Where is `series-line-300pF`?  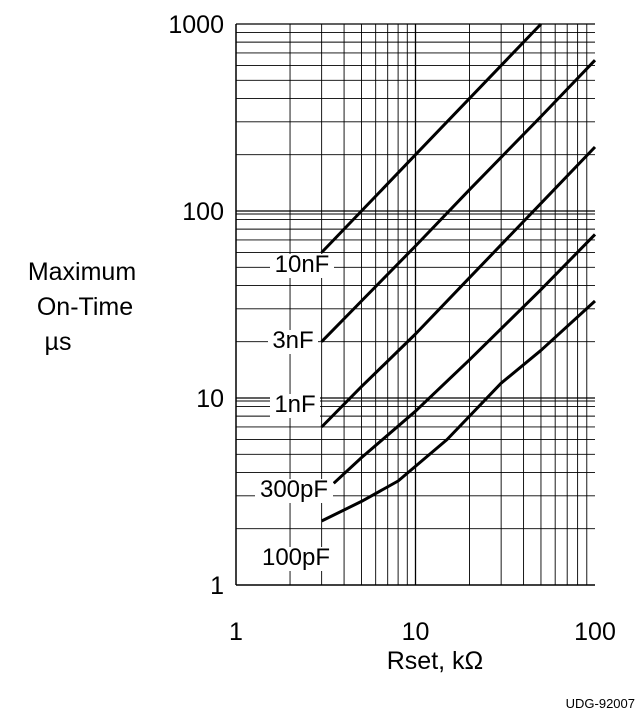
series-line-300pF is located at coordinates (464, 359).